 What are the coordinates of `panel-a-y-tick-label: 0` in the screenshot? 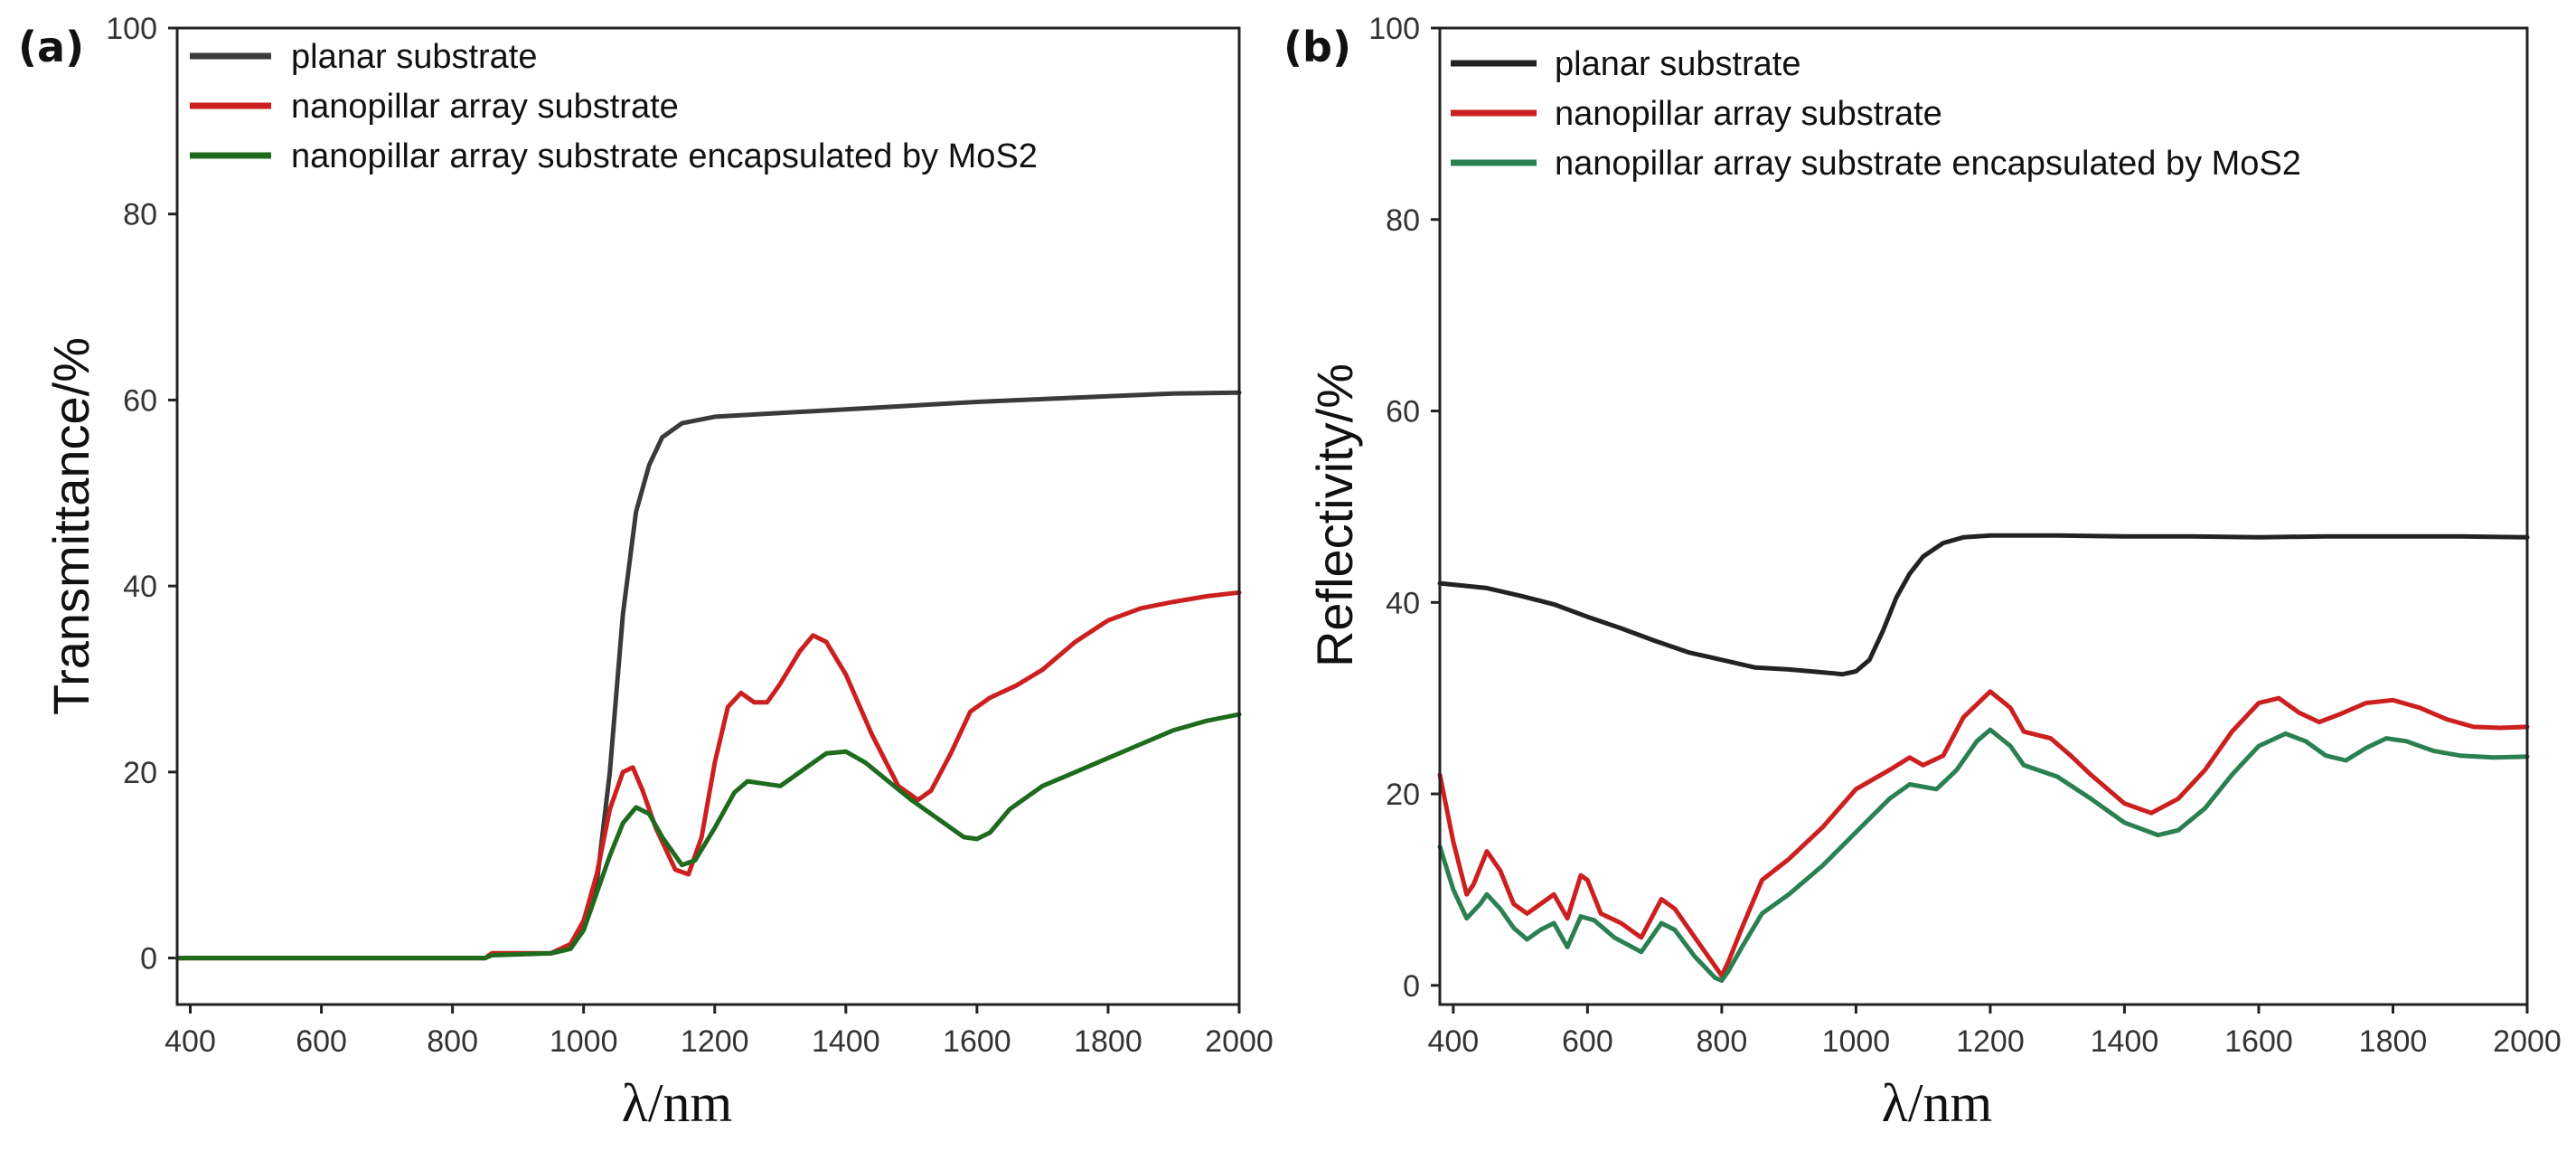 It's located at (148, 959).